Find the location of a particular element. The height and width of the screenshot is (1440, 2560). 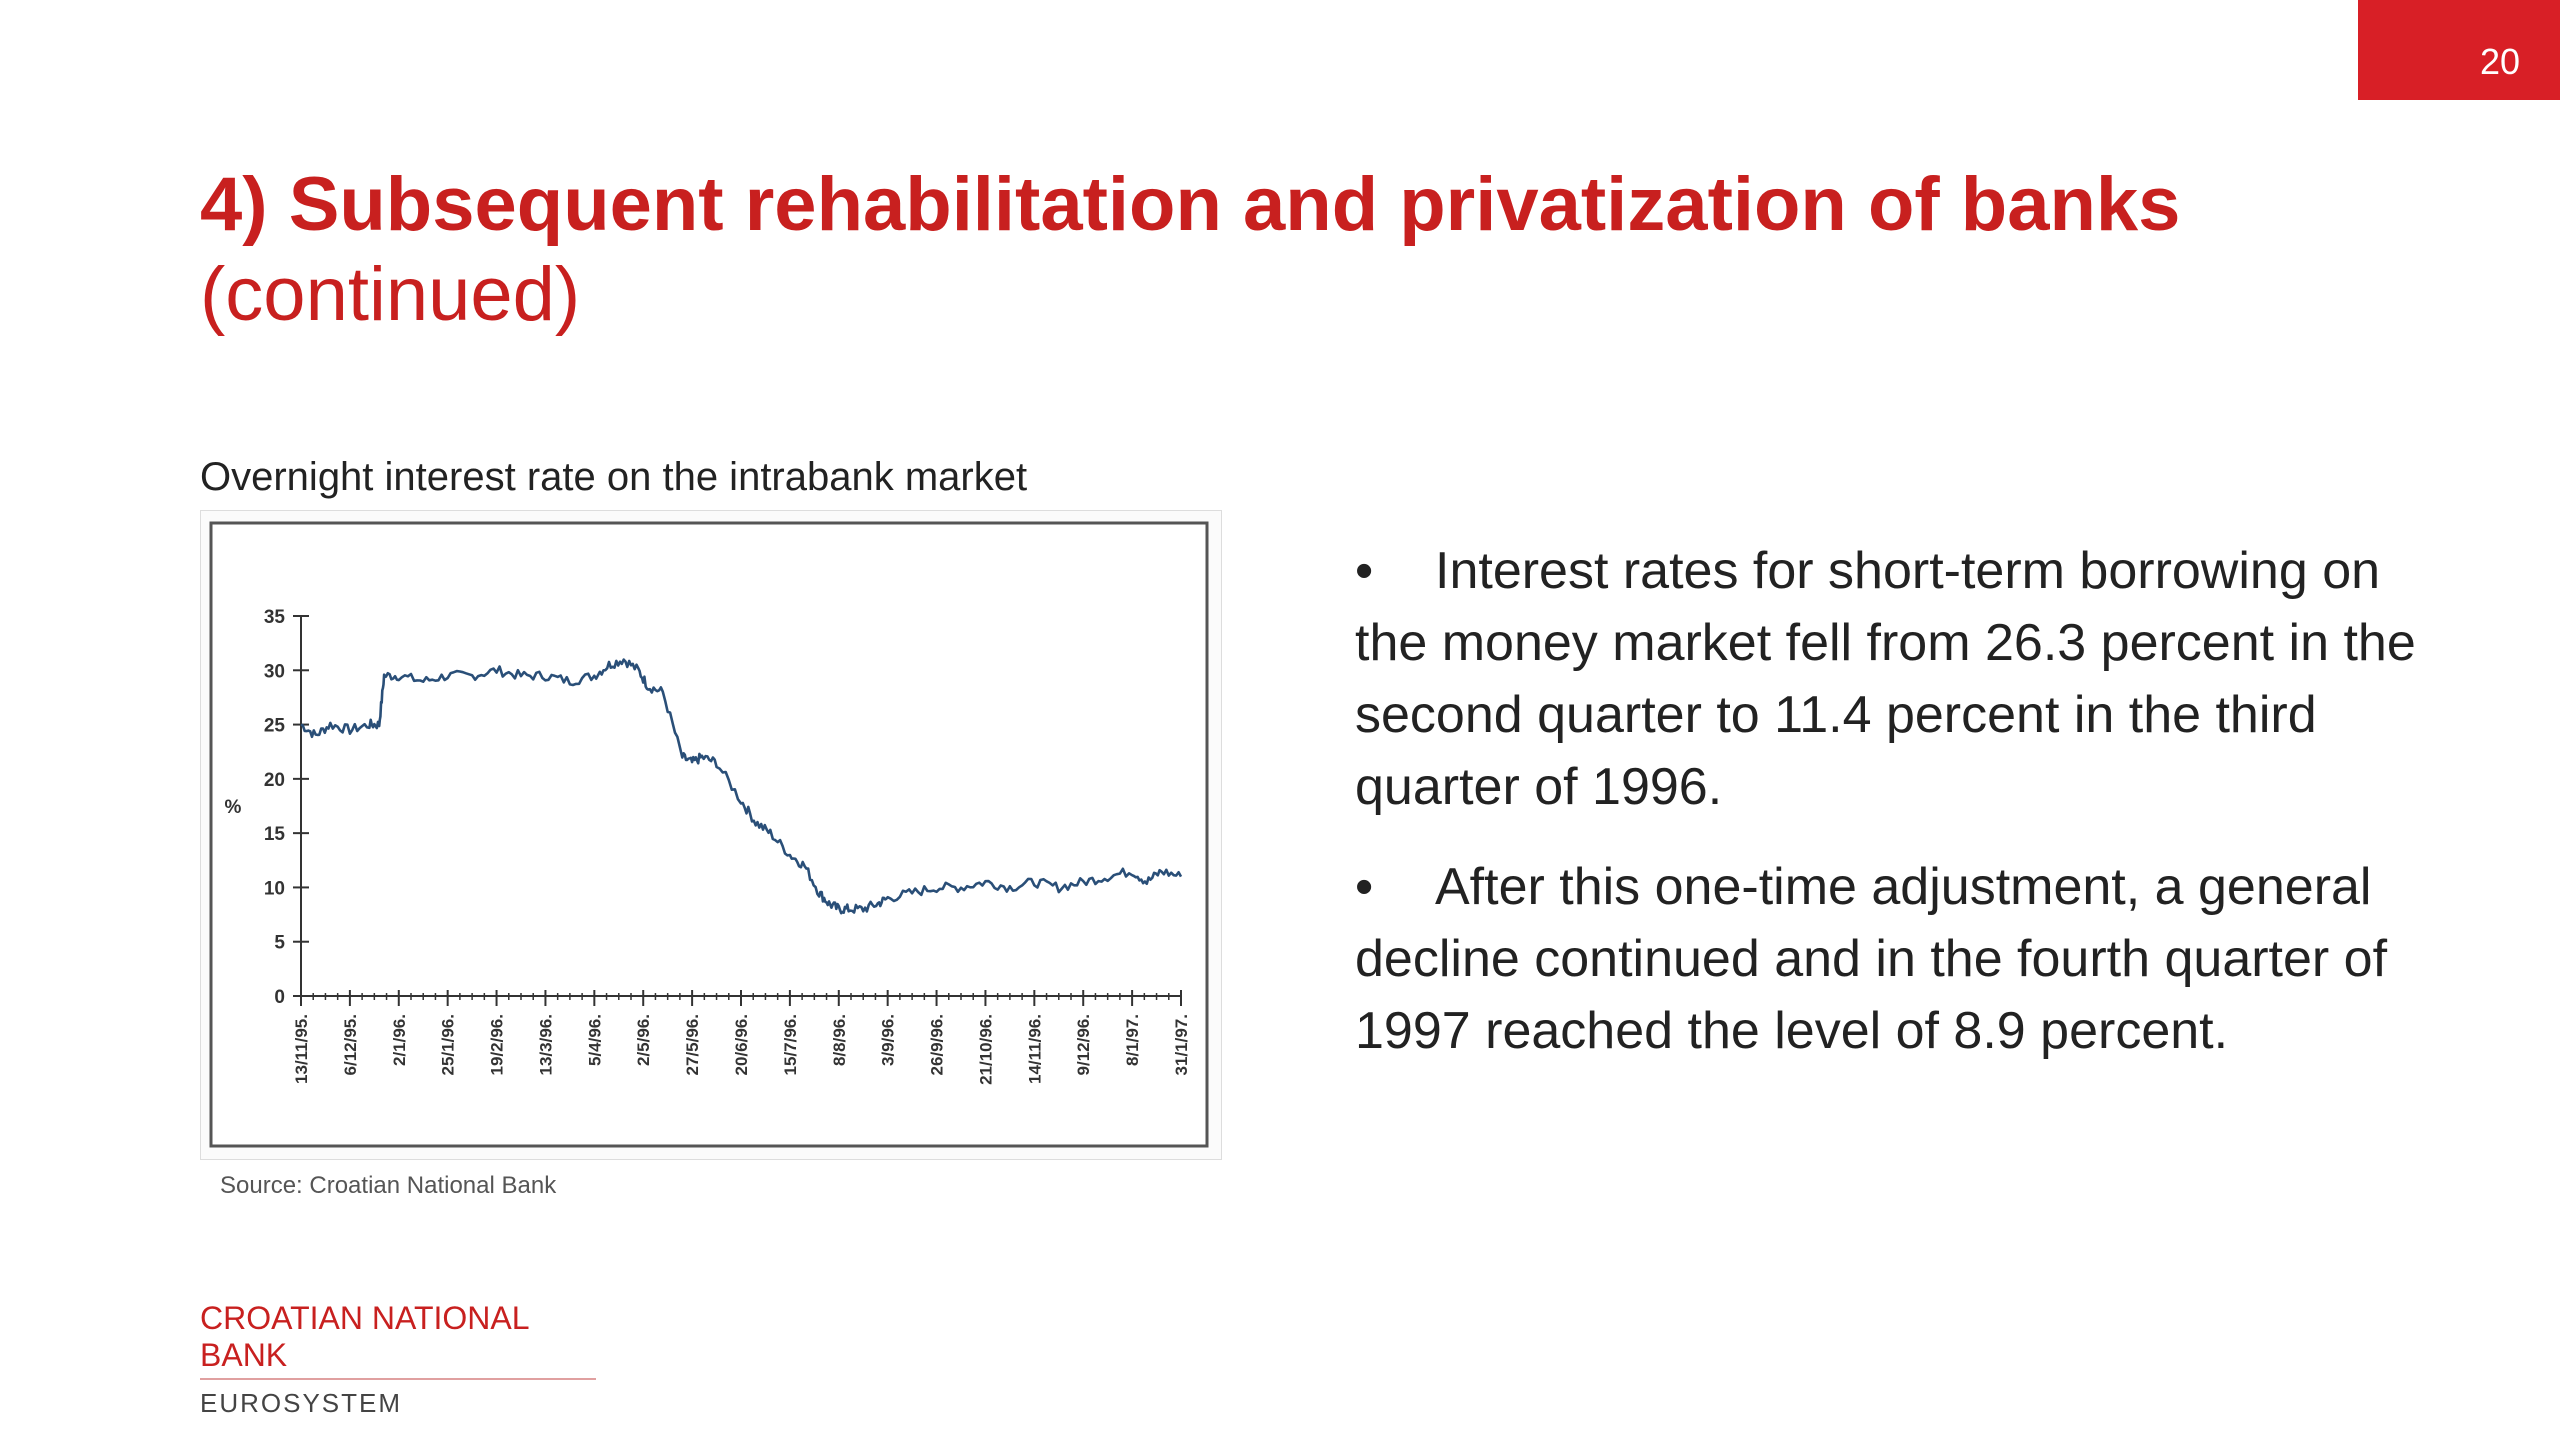

y-tick-label: 0 is located at coordinates (279, 997).